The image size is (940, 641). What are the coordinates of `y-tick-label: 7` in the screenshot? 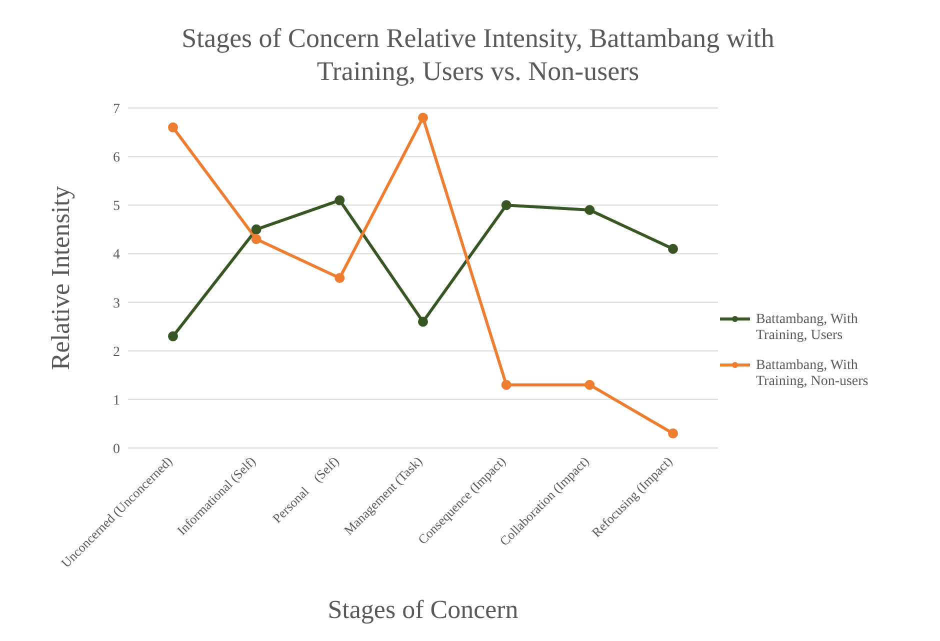 It's located at (116, 109).